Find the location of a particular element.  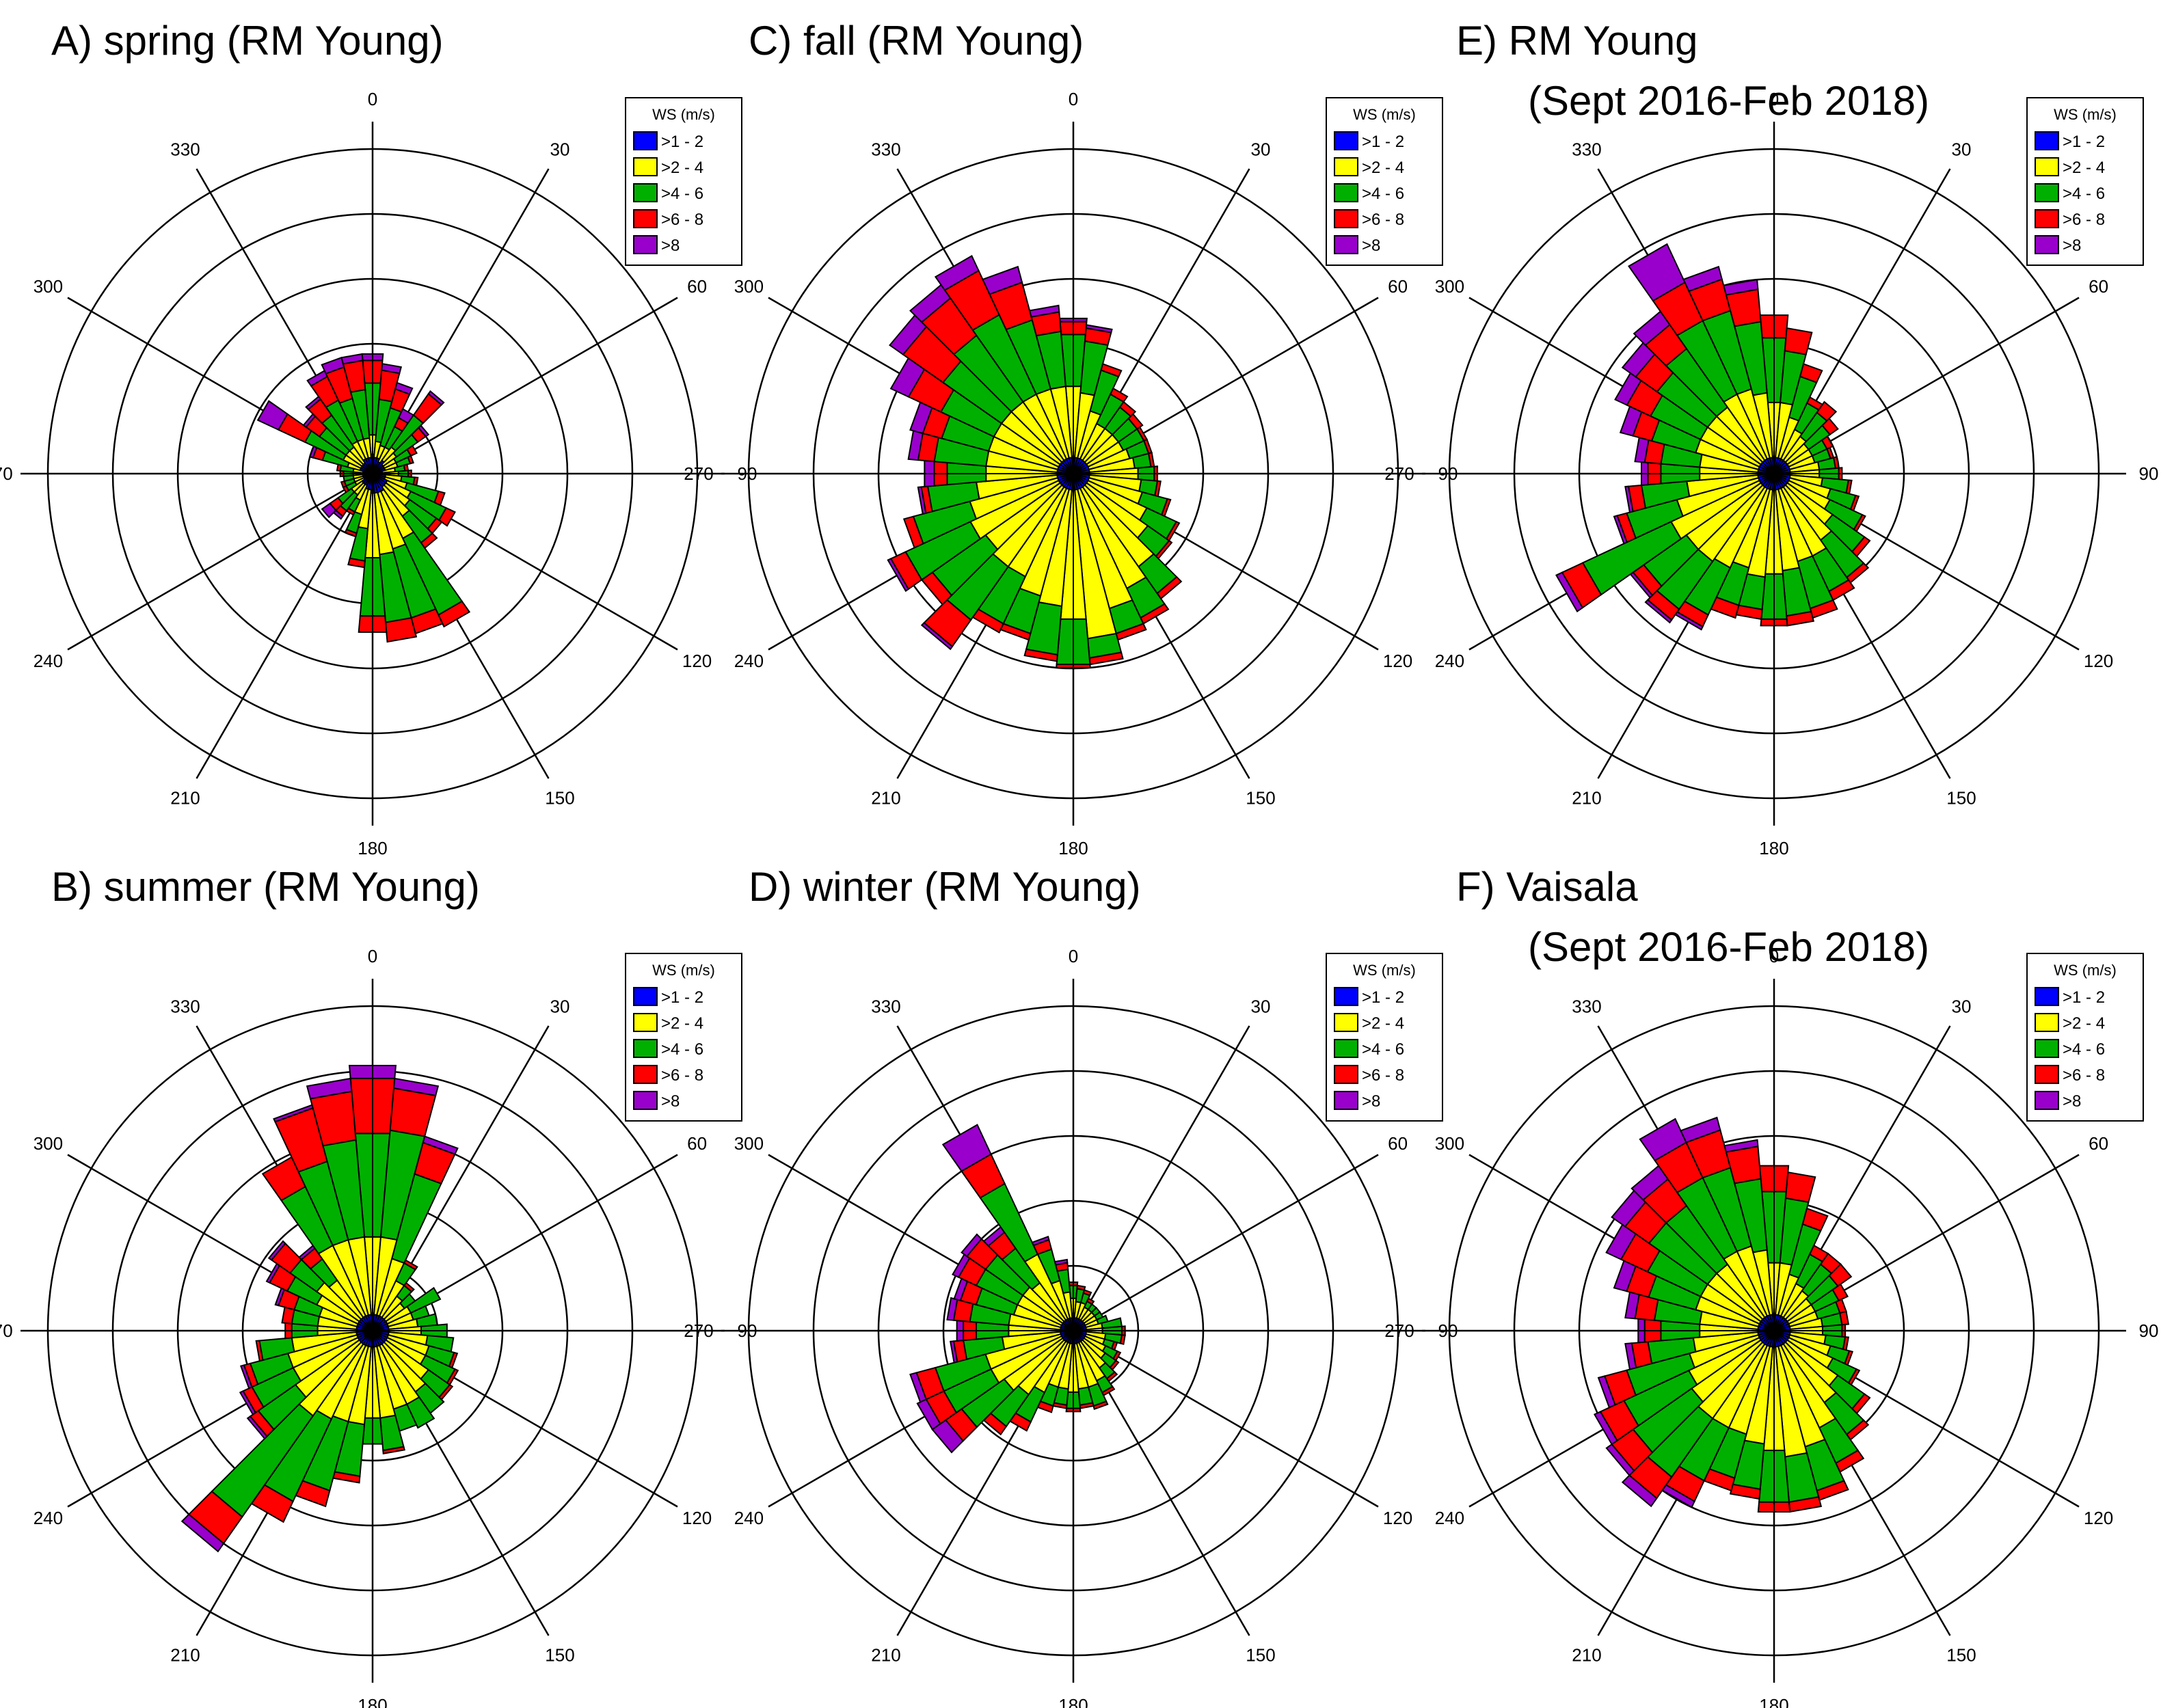

sector-bar-80-bin4 is located at coordinates (1844, 1318).